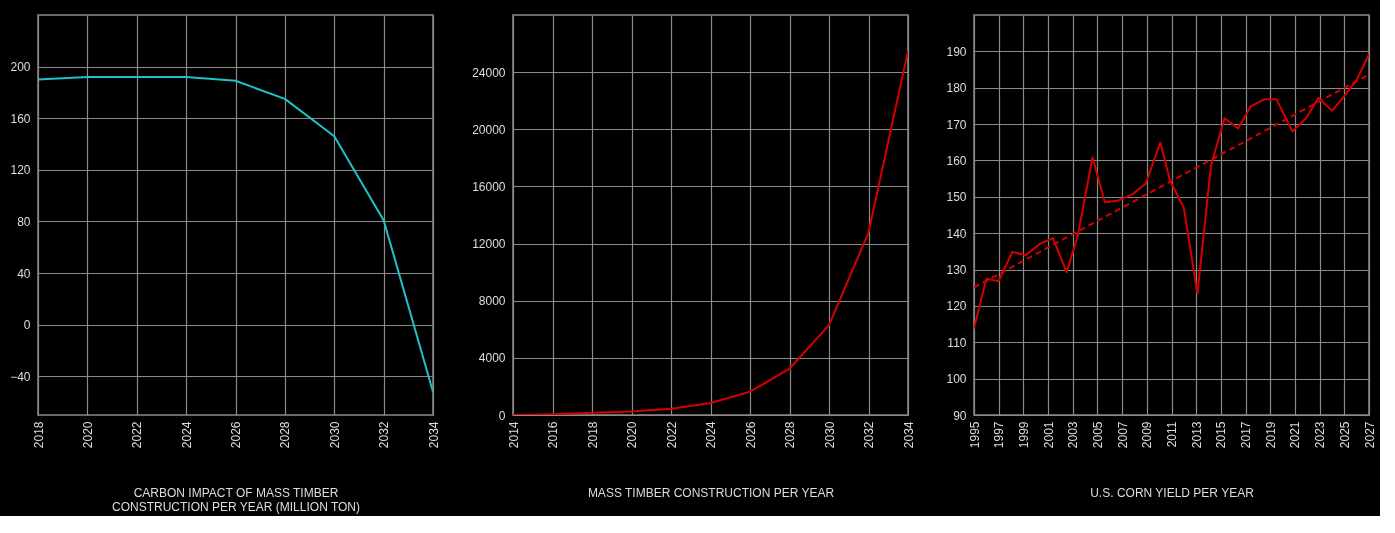 Image resolution: width=1395 pixels, height=533 pixels. What do you see at coordinates (1369, 435) in the screenshot?
I see `x-tick-label: 2027` at bounding box center [1369, 435].